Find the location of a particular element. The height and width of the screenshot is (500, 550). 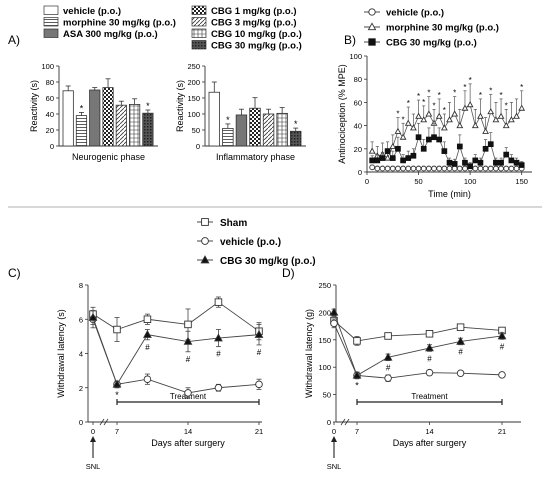

y-axis-label: Antinociception (% MPE) is located at coordinates (342, 114).